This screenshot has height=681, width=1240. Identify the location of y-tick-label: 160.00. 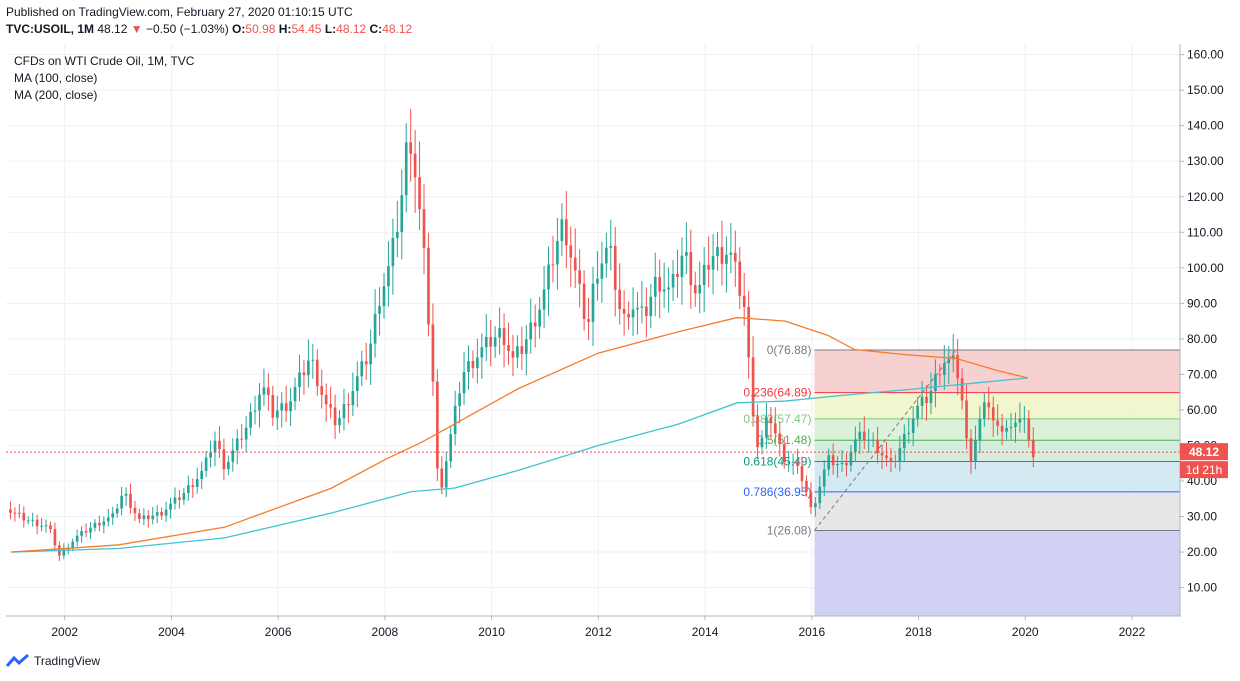
(1205, 55).